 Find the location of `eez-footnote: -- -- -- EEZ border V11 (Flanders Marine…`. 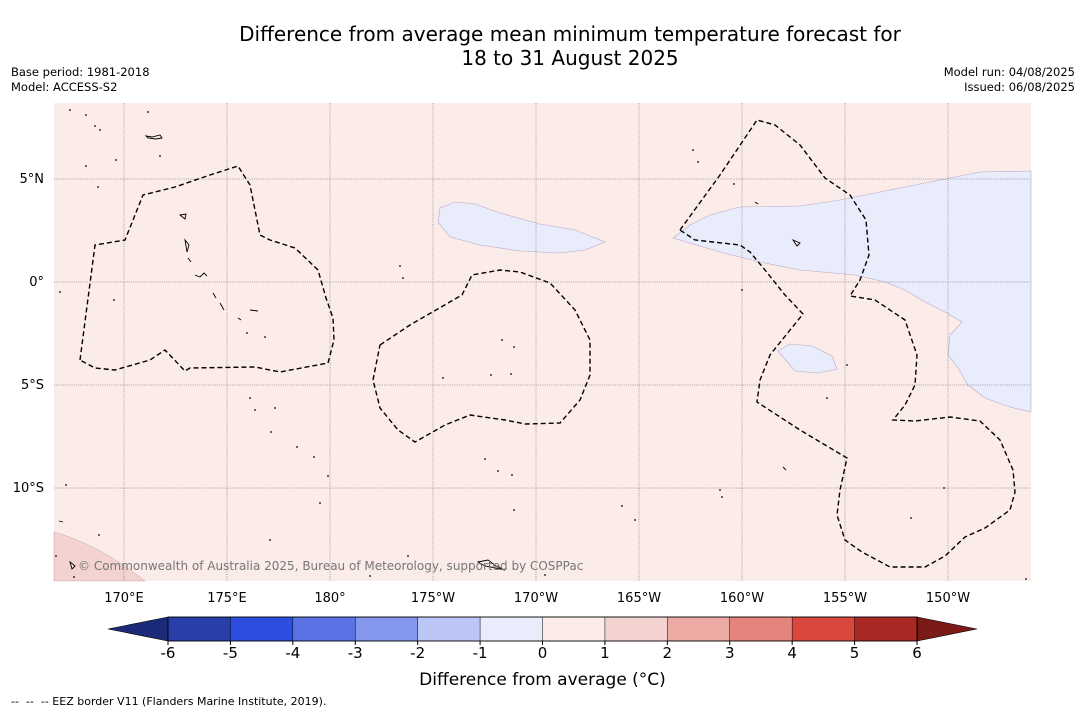

eez-footnote: -- -- -- EEZ border V11 (Flanders Marine… is located at coordinates (169, 701).